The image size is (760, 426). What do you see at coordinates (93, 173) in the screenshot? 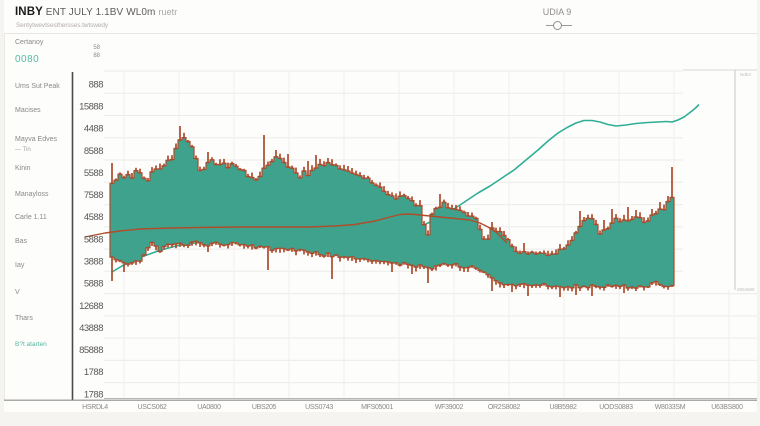
I see `svg-text: 5588` at bounding box center [93, 173].